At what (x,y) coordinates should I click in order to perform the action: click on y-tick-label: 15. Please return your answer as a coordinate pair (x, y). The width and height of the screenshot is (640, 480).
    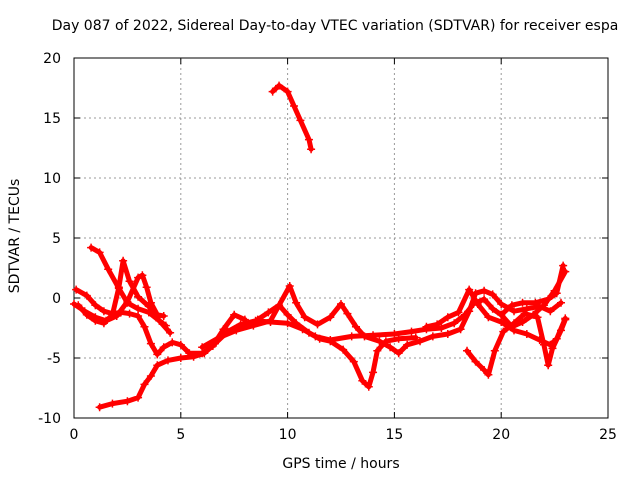
    Looking at the image, I should click on (52, 119).